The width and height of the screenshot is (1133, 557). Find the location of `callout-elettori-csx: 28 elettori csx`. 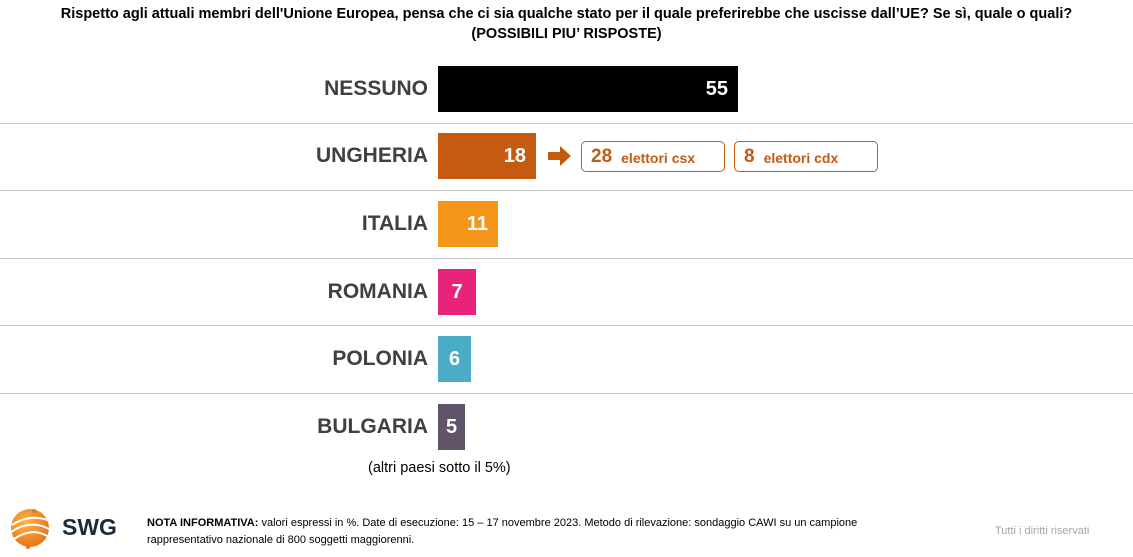

callout-elettori-csx: 28 elettori csx is located at coordinates (653, 156).